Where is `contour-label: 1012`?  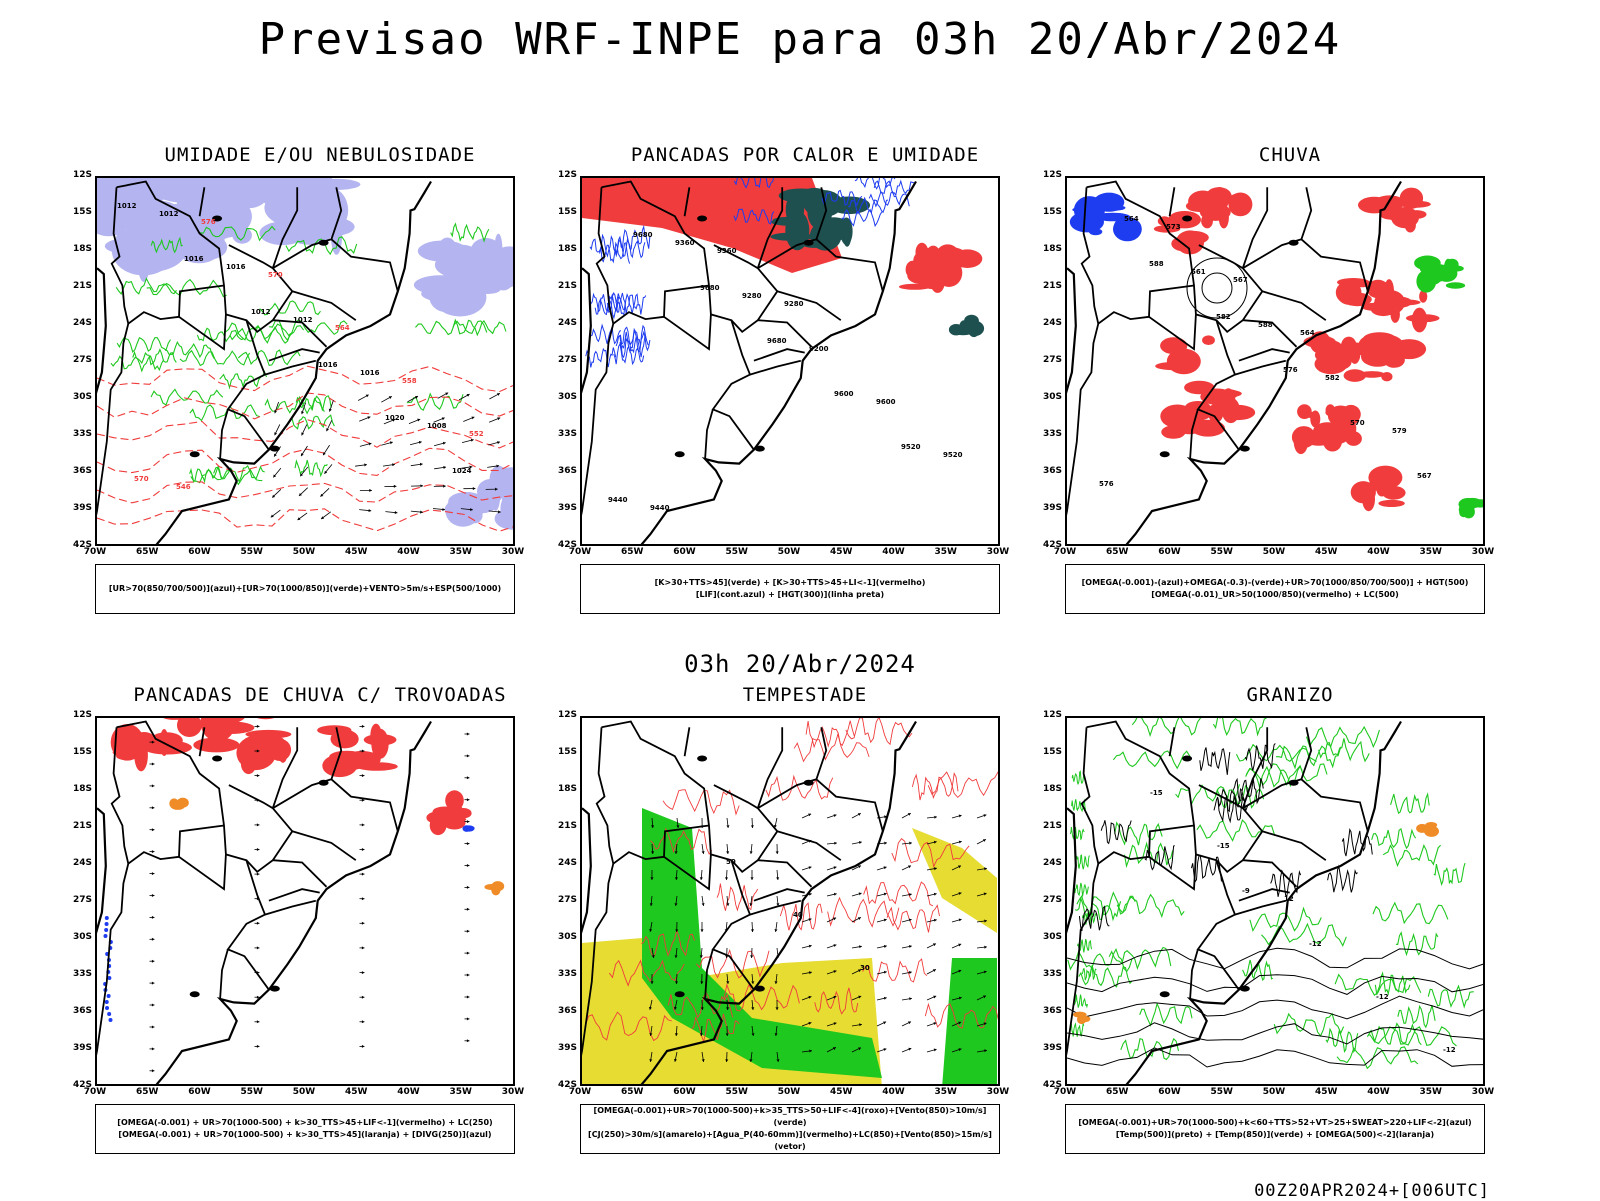
contour-label: 1012 is located at coordinates (169, 214).